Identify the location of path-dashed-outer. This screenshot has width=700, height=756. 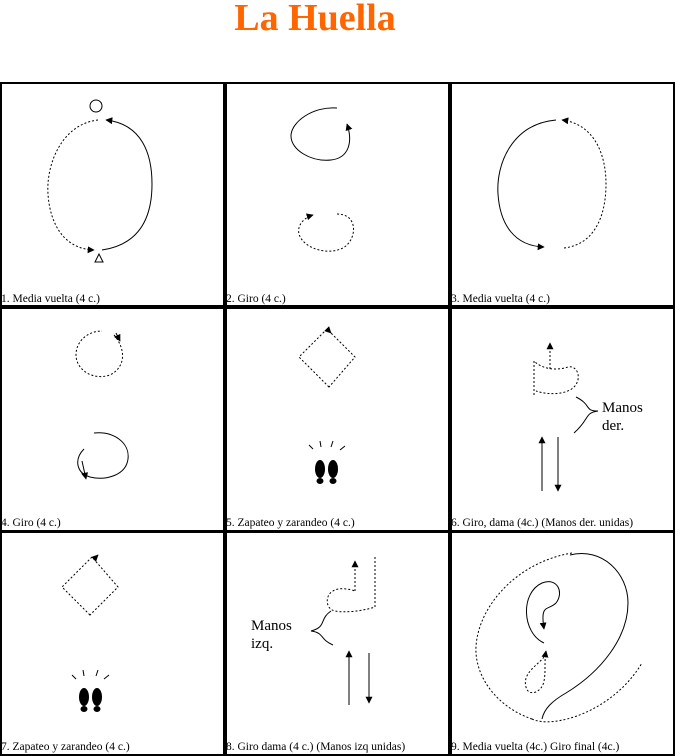
(524, 636).